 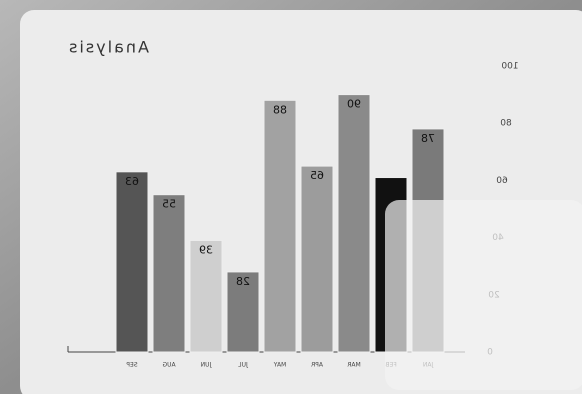 What do you see at coordinates (353, 365) in the screenshot?
I see `x-tick-label: MAR` at bounding box center [353, 365].